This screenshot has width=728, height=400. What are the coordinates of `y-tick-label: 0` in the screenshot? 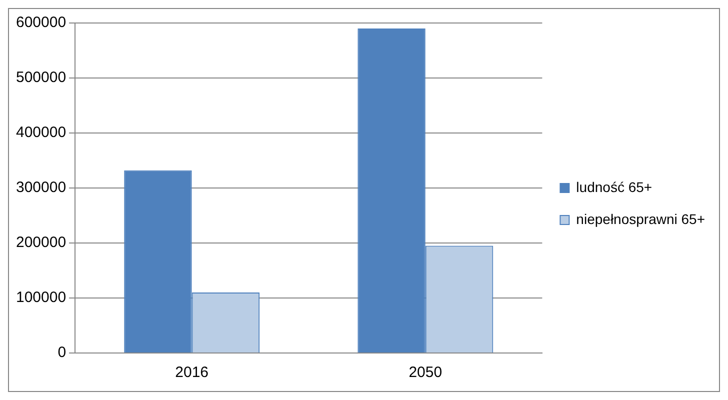 It's located at (62, 353).